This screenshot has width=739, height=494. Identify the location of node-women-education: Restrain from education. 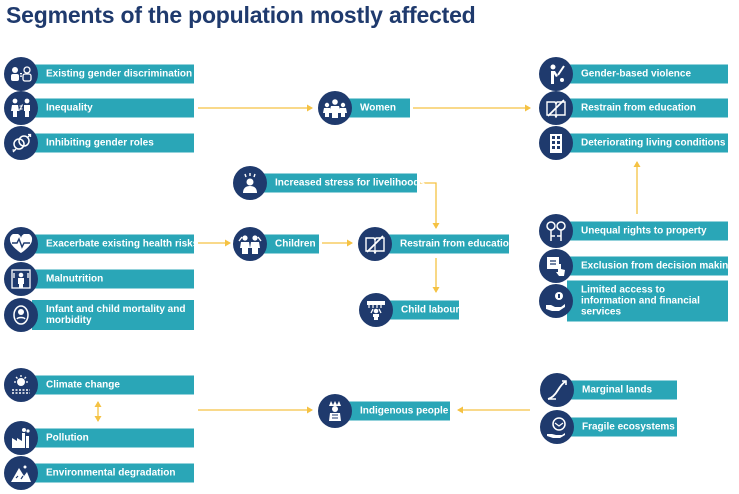
(633, 108).